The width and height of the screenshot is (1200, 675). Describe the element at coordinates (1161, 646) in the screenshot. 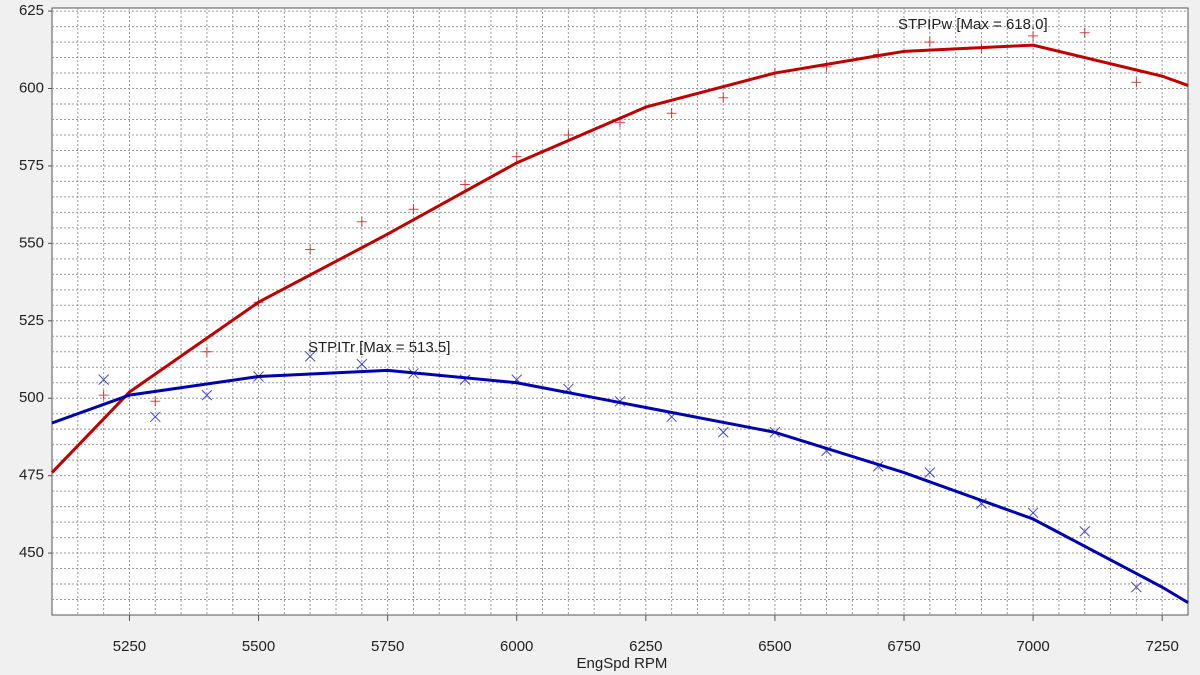

I see `x-tick-label: 7250` at that location.